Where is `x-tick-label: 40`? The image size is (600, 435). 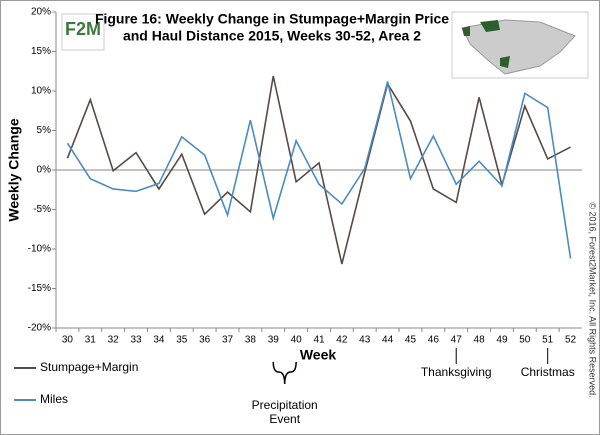
x-tick-label: 40 is located at coordinates (297, 340).